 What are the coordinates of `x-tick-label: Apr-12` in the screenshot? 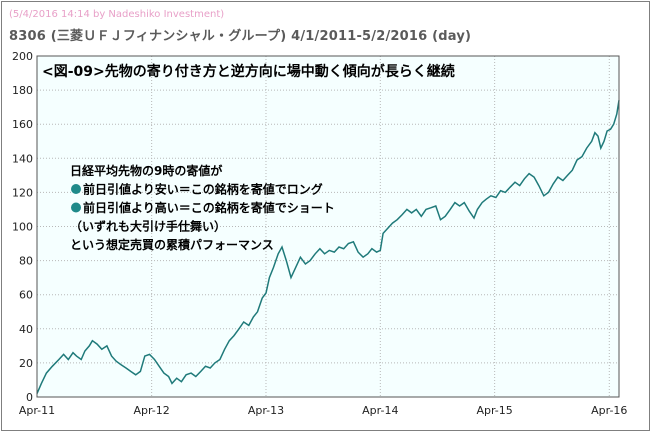 It's located at (151, 410).